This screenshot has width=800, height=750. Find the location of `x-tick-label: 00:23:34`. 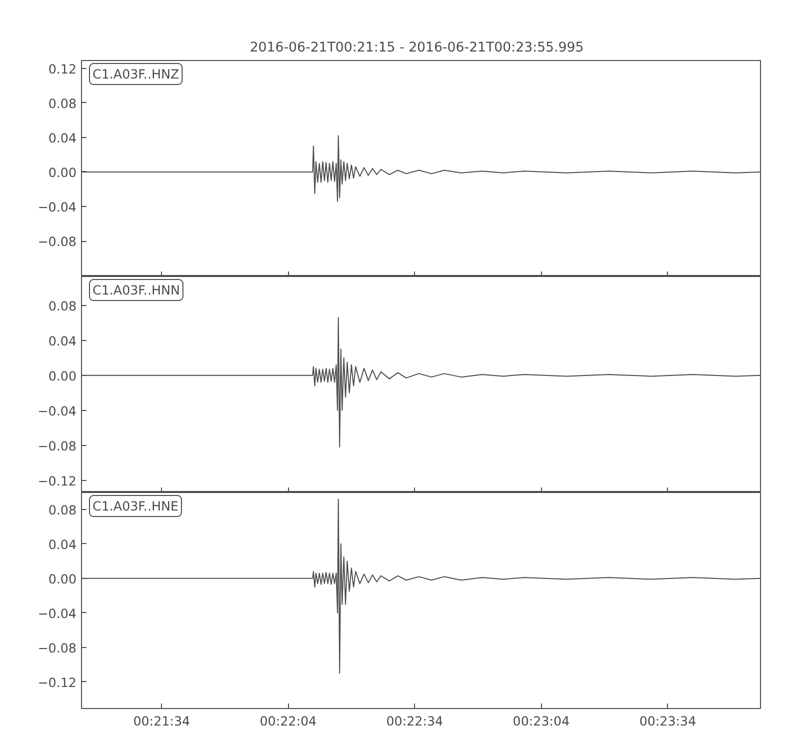

x-tick-label: 00:23:34 is located at coordinates (667, 721).